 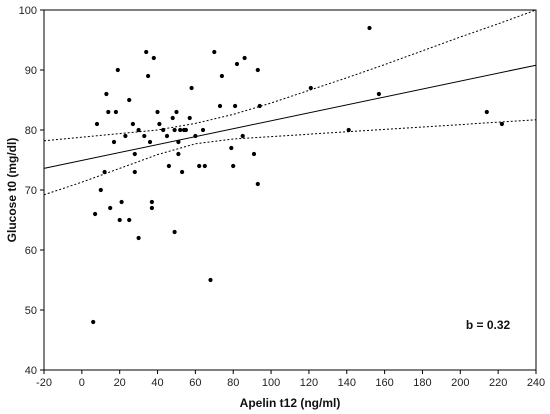 I want to click on x-tick-label: 40, so click(x=157, y=383).